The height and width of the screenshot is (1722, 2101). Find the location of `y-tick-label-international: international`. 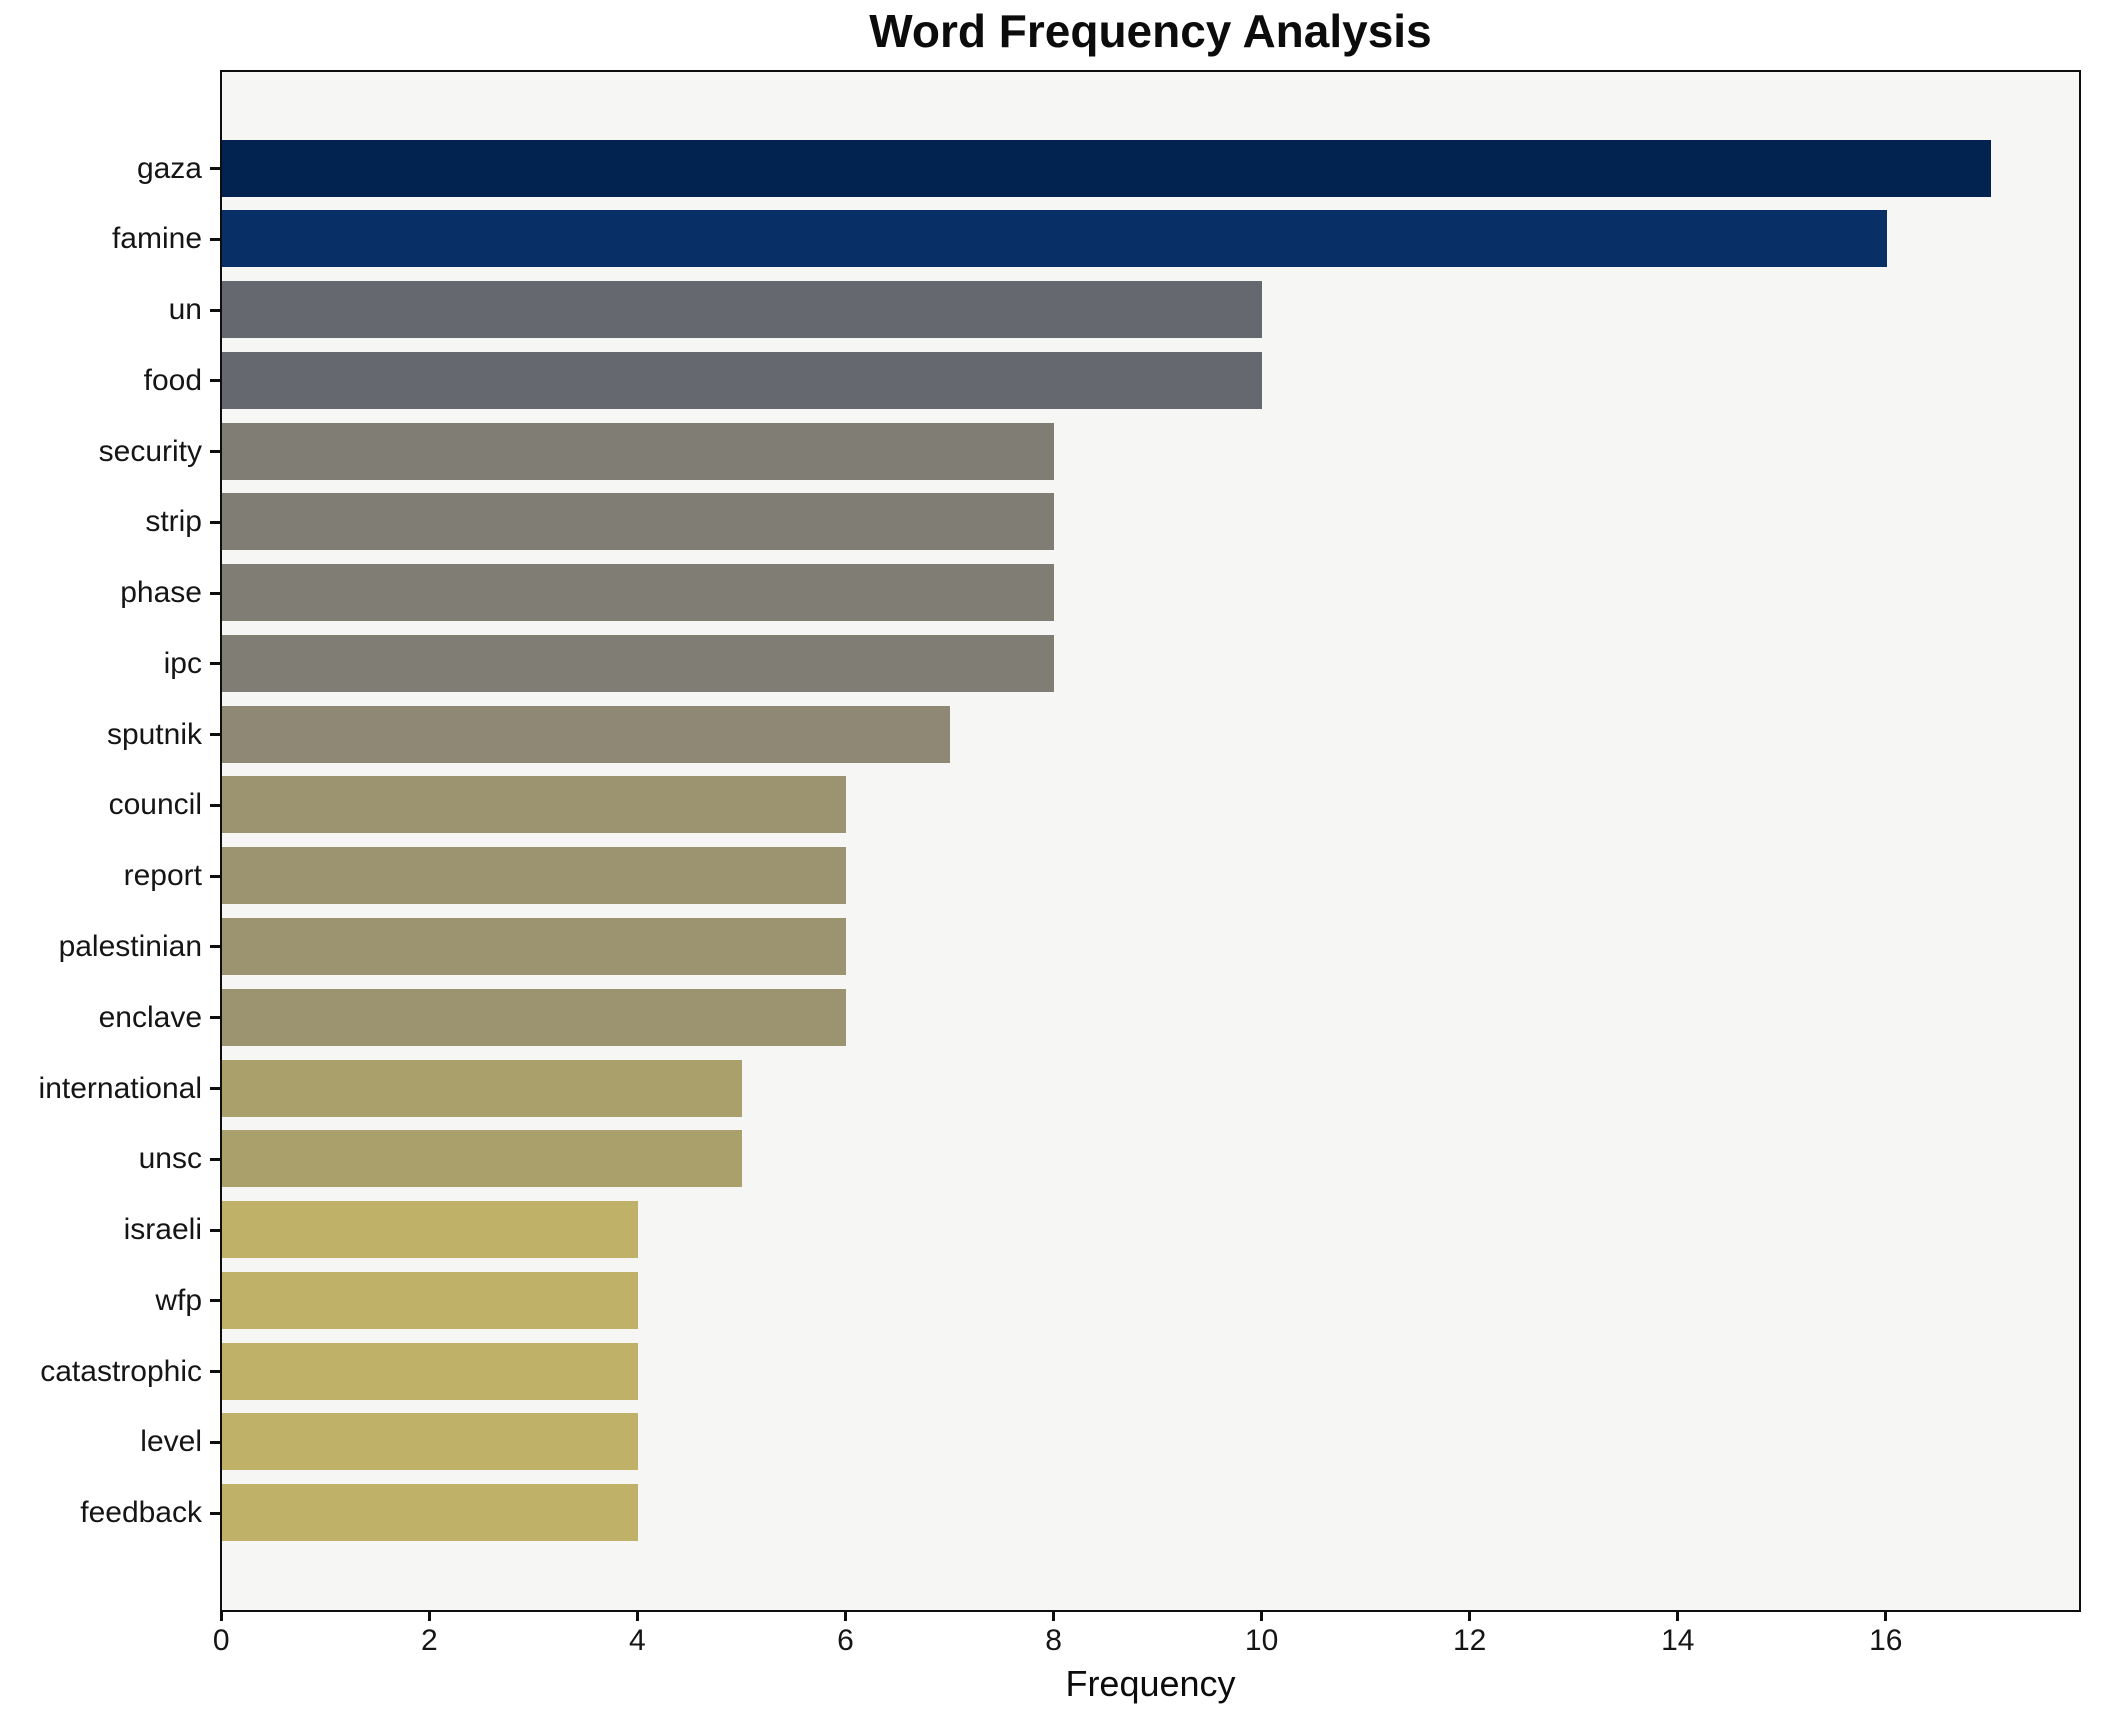

y-tick-label-international: international is located at coordinates (120, 1088).